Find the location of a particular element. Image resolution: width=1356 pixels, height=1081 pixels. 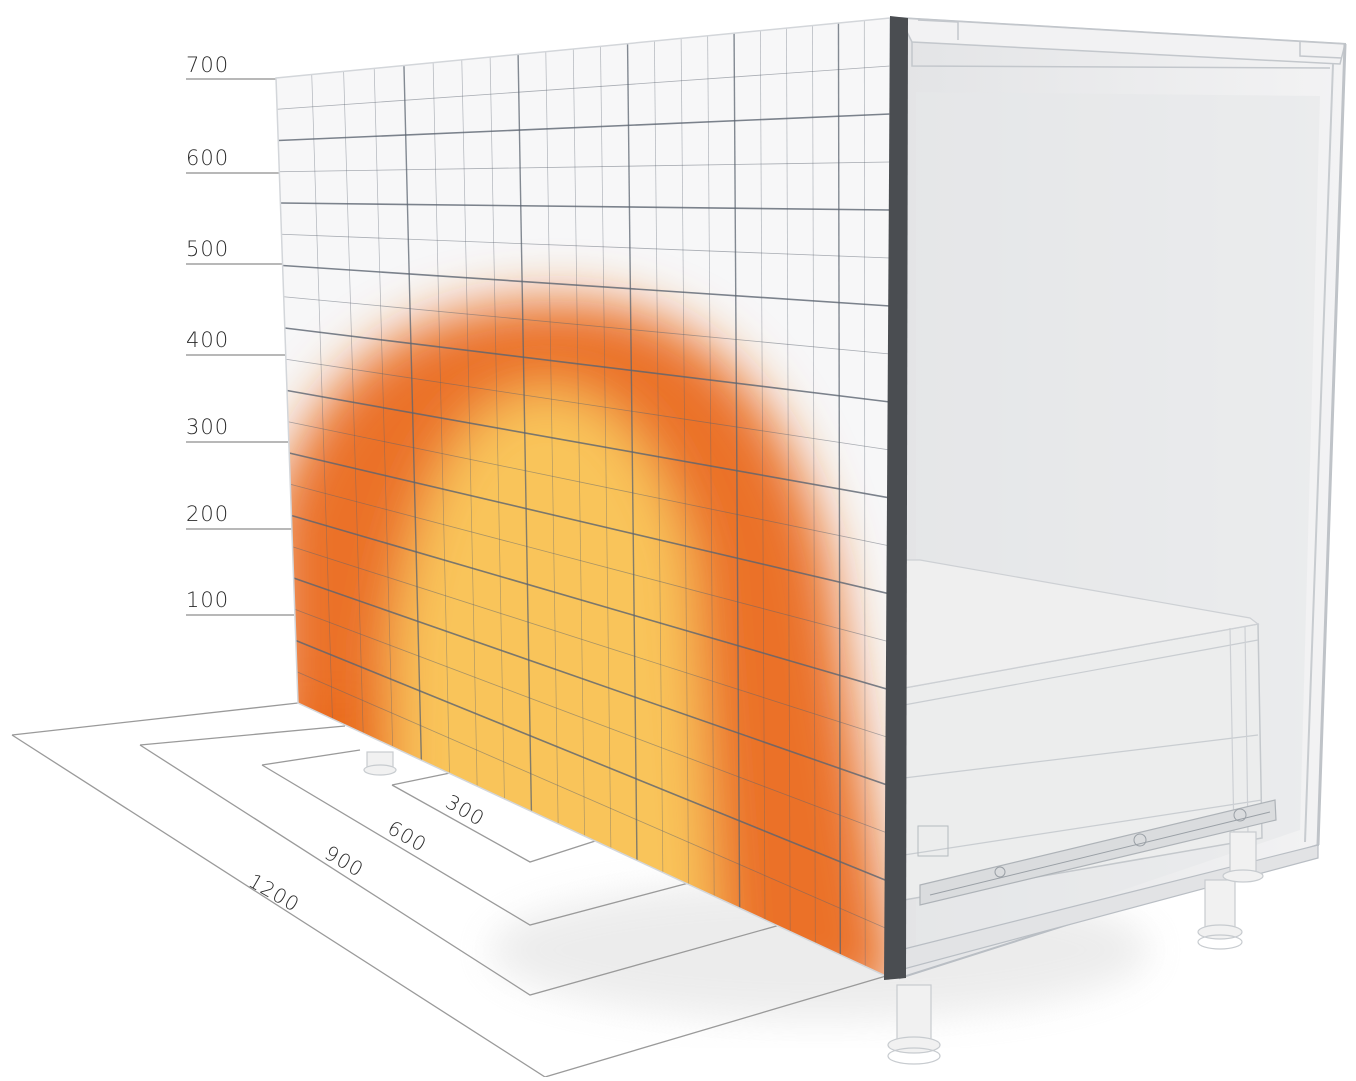

drawer-runner is located at coordinates (1098, 852).